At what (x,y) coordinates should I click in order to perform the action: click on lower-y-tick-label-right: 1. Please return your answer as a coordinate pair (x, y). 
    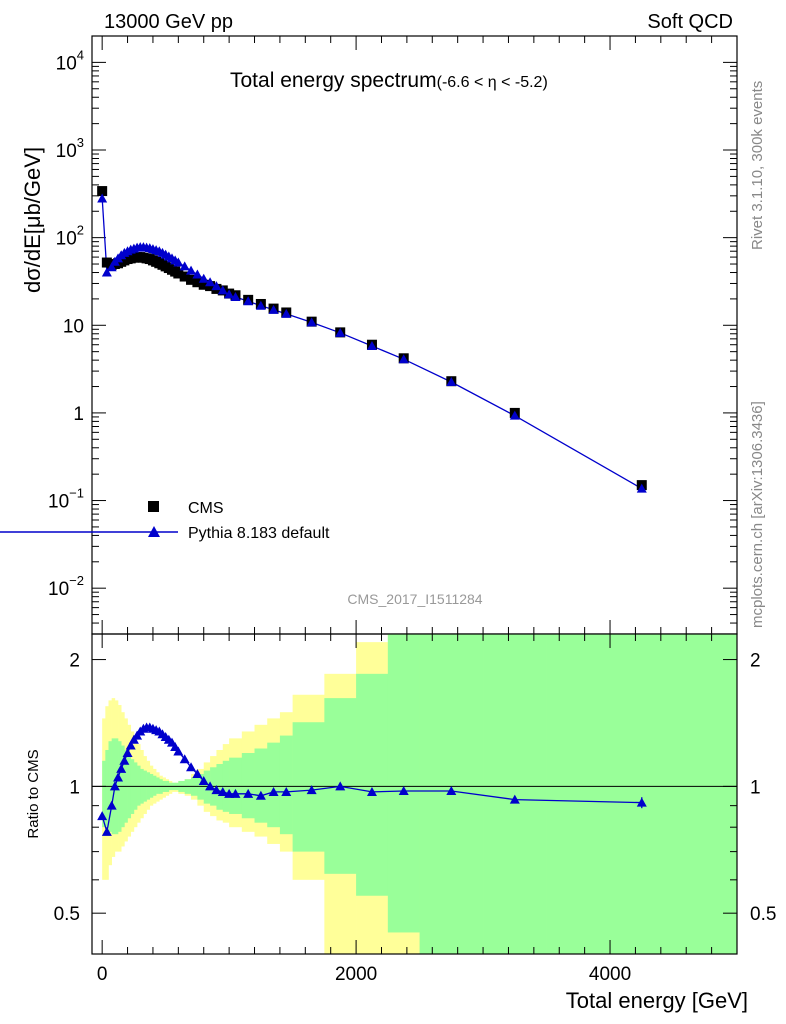
    Looking at the image, I should click on (755, 787).